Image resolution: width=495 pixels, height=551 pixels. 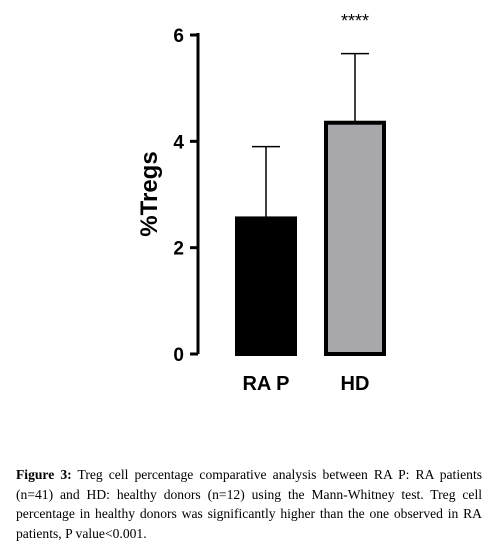 What do you see at coordinates (305, 384) in the screenshot?
I see `x-labels: RA P HD` at bounding box center [305, 384].